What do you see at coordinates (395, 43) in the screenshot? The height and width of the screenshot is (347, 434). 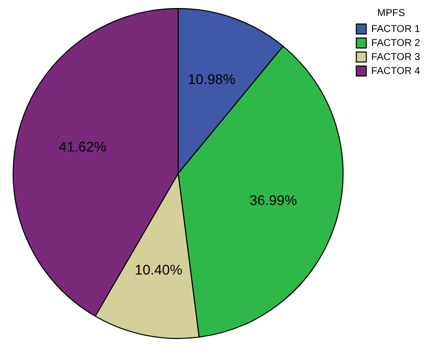 I see `legend-label: FACTOR 2` at bounding box center [395, 43].